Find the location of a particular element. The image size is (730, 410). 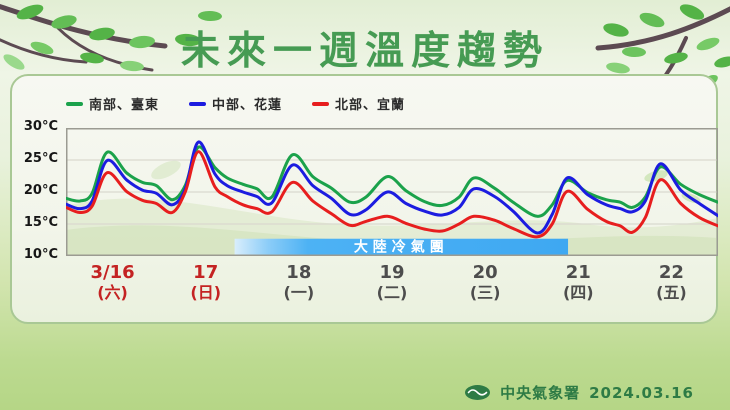

legend-label: 中部、花蓮 is located at coordinates (247, 105).